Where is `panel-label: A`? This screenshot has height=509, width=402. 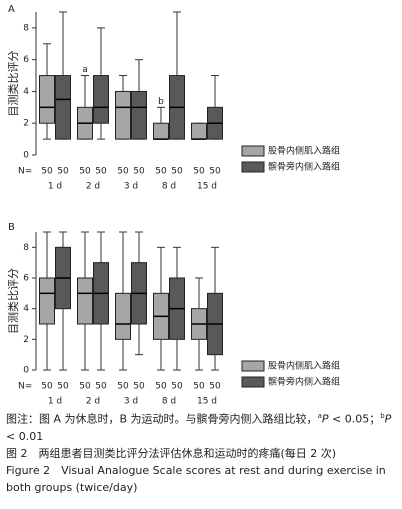
panel-label: A is located at coordinates (11, 9).